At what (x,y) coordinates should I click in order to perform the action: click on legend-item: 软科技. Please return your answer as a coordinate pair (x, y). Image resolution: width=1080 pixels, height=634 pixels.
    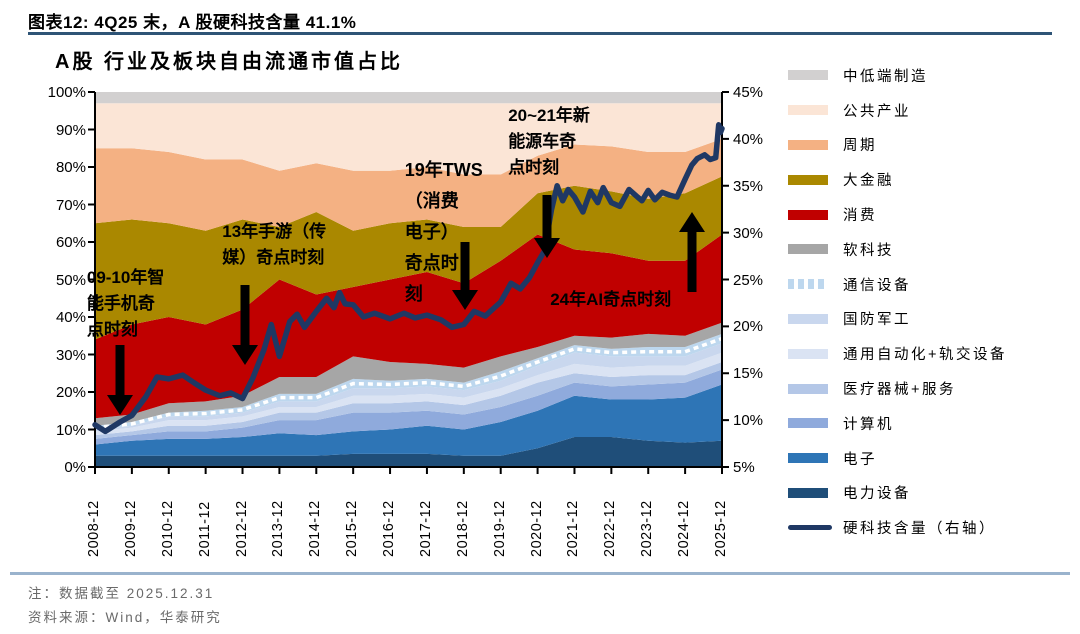
    Looking at the image, I should click on (928, 249).